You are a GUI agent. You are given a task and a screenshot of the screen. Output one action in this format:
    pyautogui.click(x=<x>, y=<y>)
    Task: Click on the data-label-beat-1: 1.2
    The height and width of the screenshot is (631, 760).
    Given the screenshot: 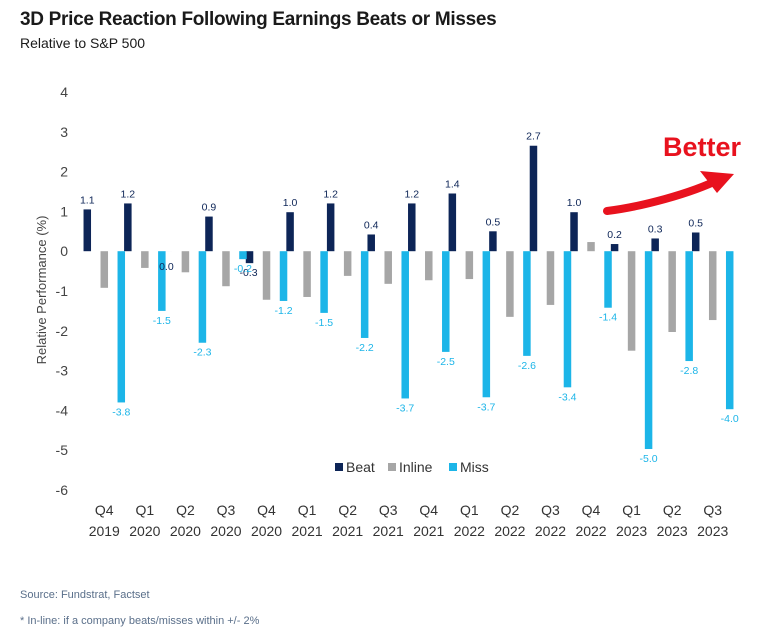 What is the action you would take?
    pyautogui.click(x=128, y=194)
    